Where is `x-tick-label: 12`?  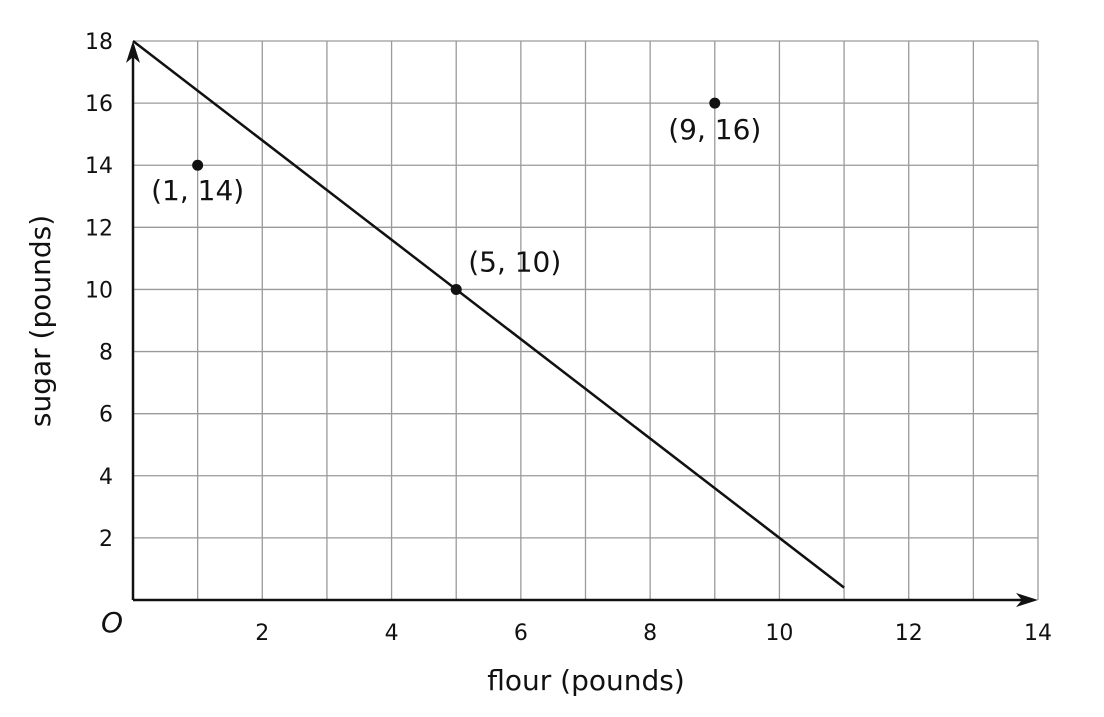
x-tick-label: 12 is located at coordinates (909, 633).